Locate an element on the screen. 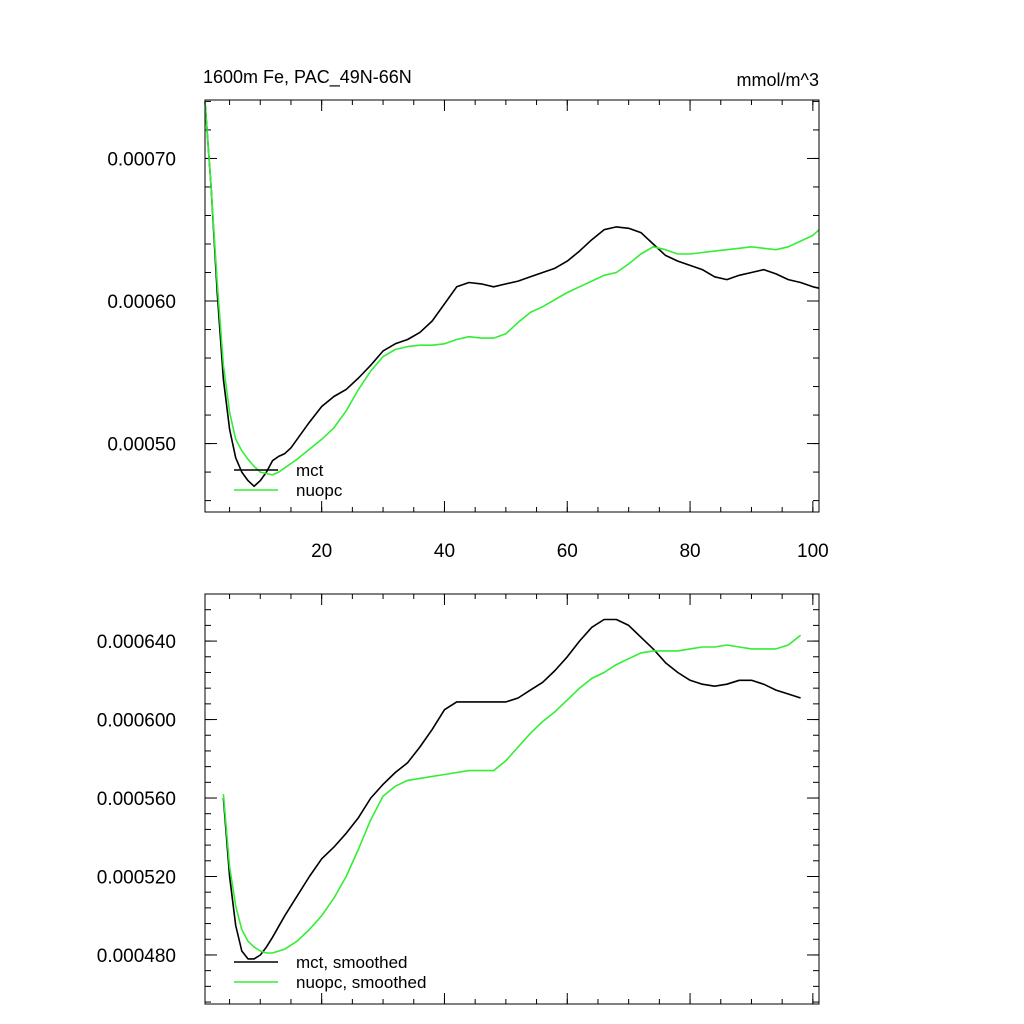  bottom-y-tick-label: 0.000520 is located at coordinates (136, 877).